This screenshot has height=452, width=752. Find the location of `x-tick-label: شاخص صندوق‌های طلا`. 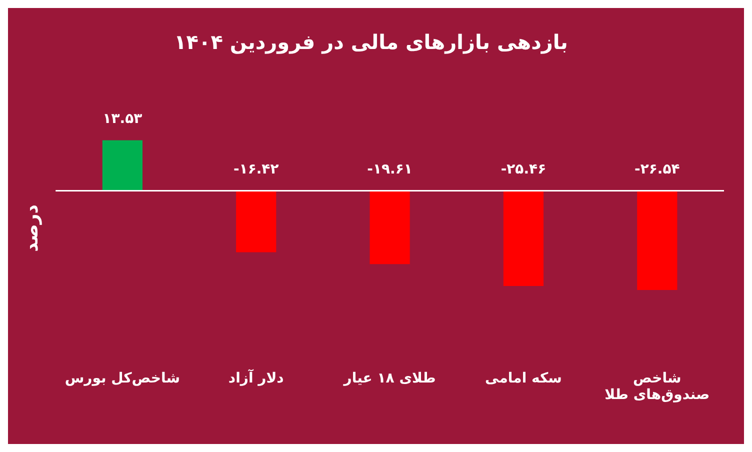

x-tick-label: شاخص صندوق‌های طلا is located at coordinates (657, 387).